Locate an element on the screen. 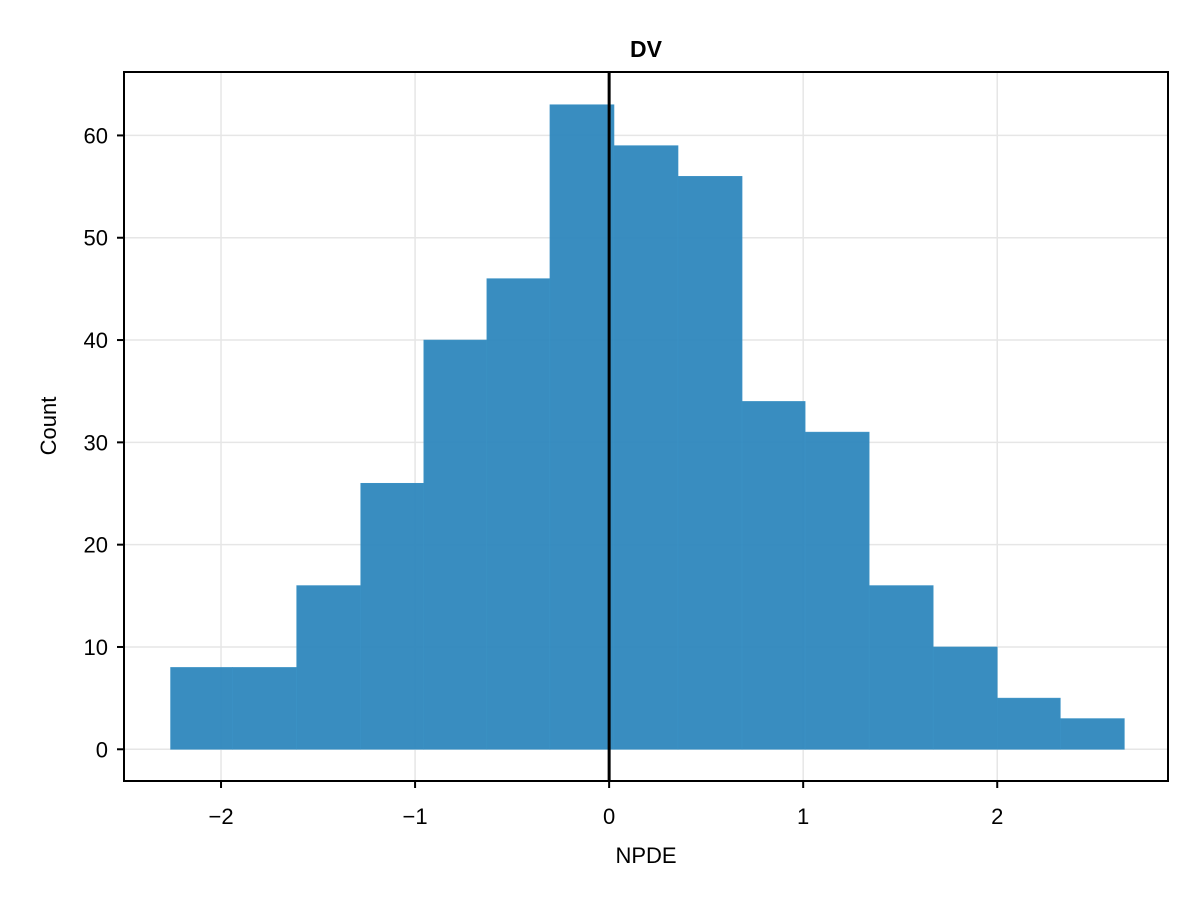 This screenshot has height=900, width=1200. x-tick-label: −1 is located at coordinates (415, 816).